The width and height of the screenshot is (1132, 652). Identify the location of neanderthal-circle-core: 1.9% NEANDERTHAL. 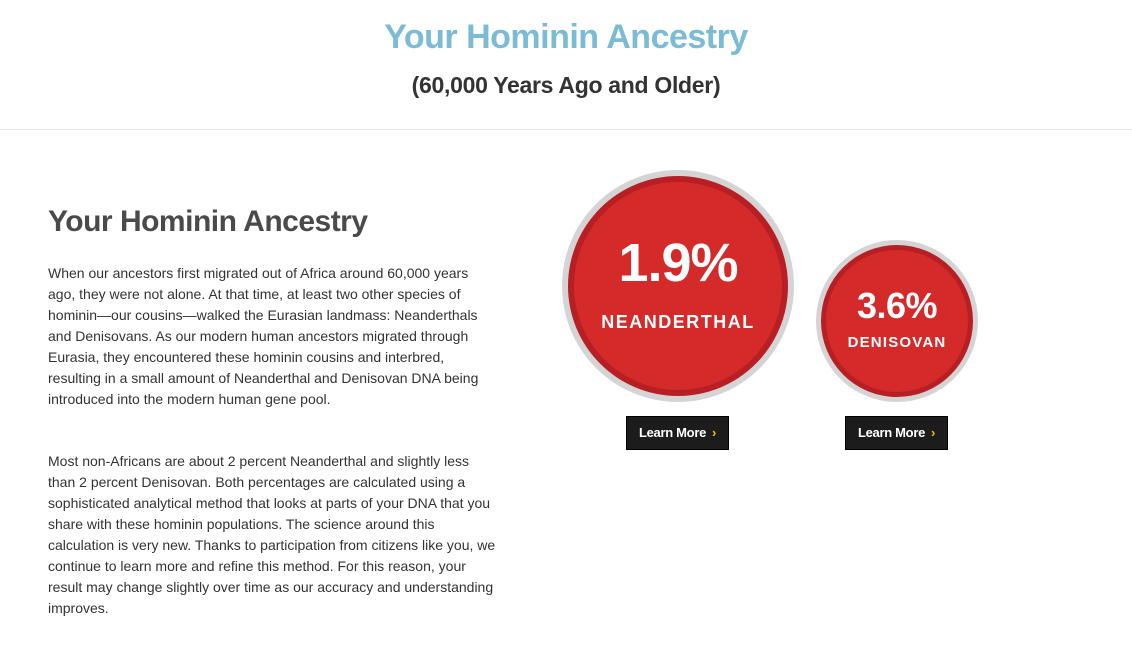
(678, 286).